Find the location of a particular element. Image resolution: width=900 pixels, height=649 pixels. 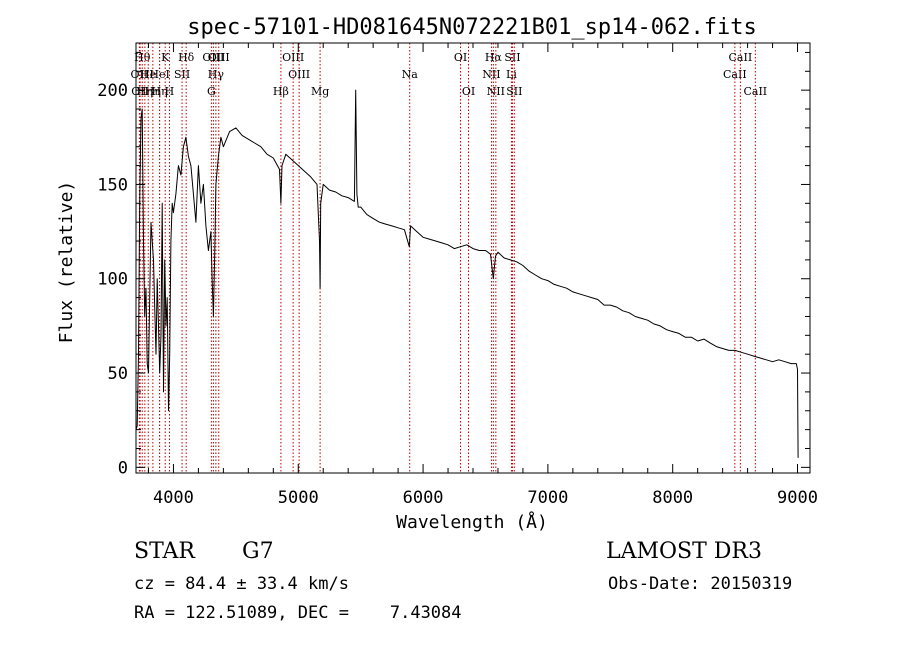

coordinates: RA = 122.51089, DEC = 7.43084 is located at coordinates (298, 613).